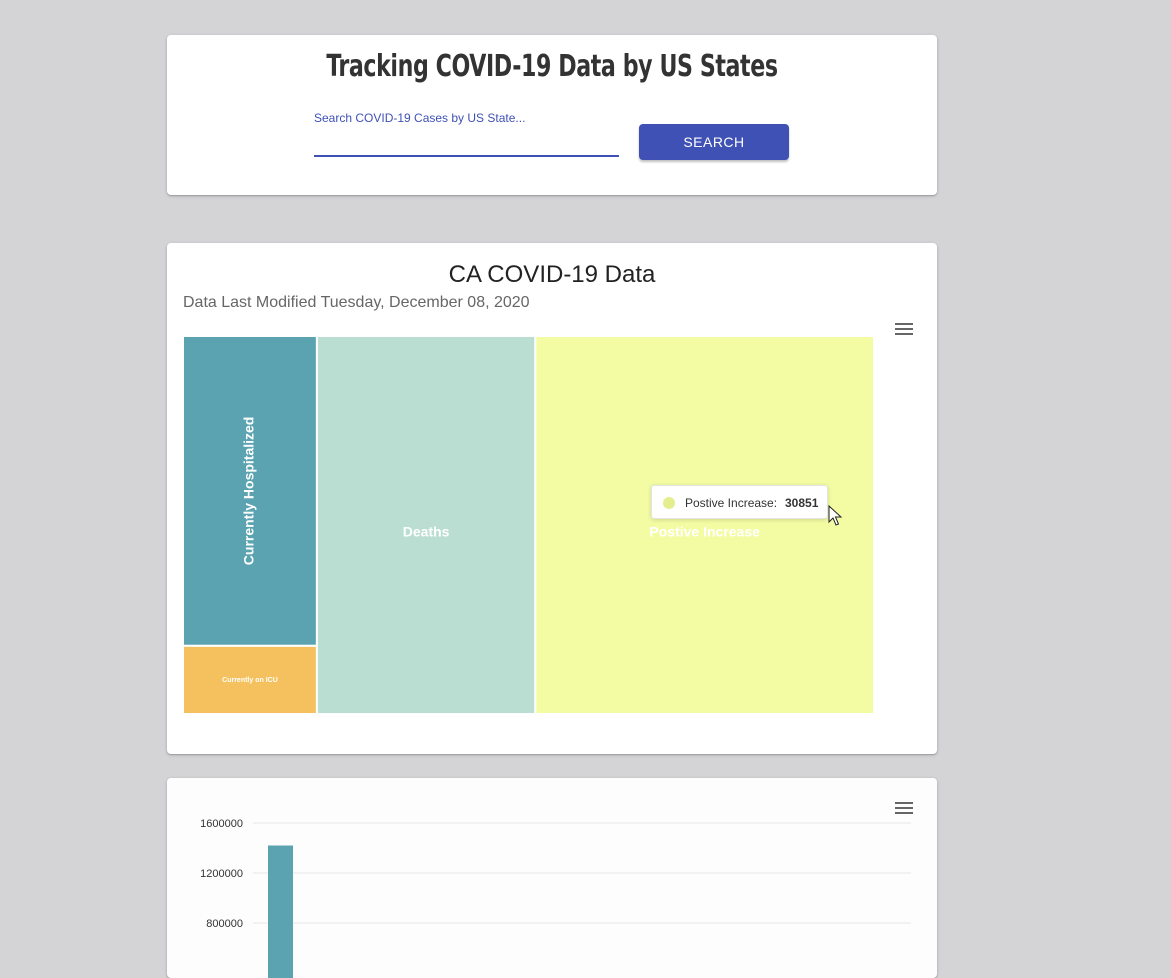 The image size is (1171, 978). Describe the element at coordinates (224, 924) in the screenshot. I see `y-tick-label: 800000` at that location.